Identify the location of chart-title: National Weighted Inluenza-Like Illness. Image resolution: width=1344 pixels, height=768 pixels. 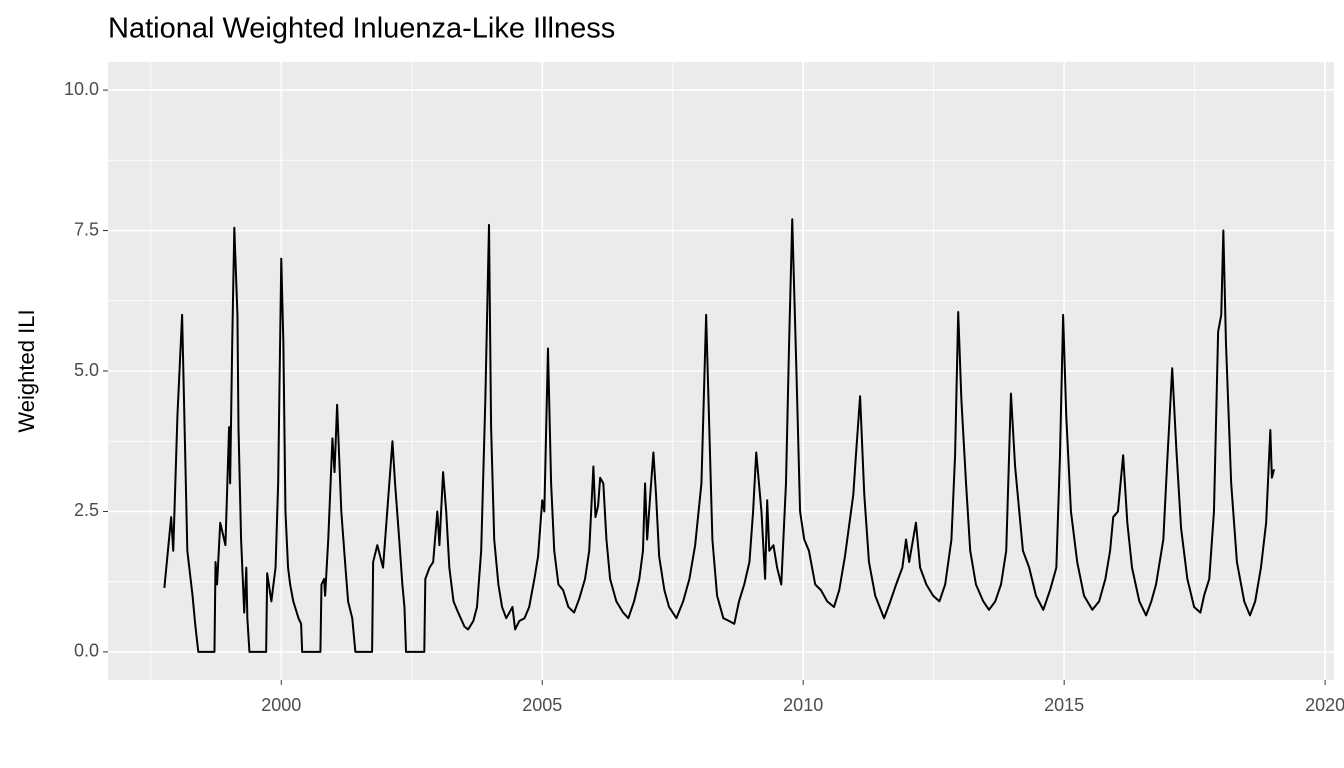
(361, 29).